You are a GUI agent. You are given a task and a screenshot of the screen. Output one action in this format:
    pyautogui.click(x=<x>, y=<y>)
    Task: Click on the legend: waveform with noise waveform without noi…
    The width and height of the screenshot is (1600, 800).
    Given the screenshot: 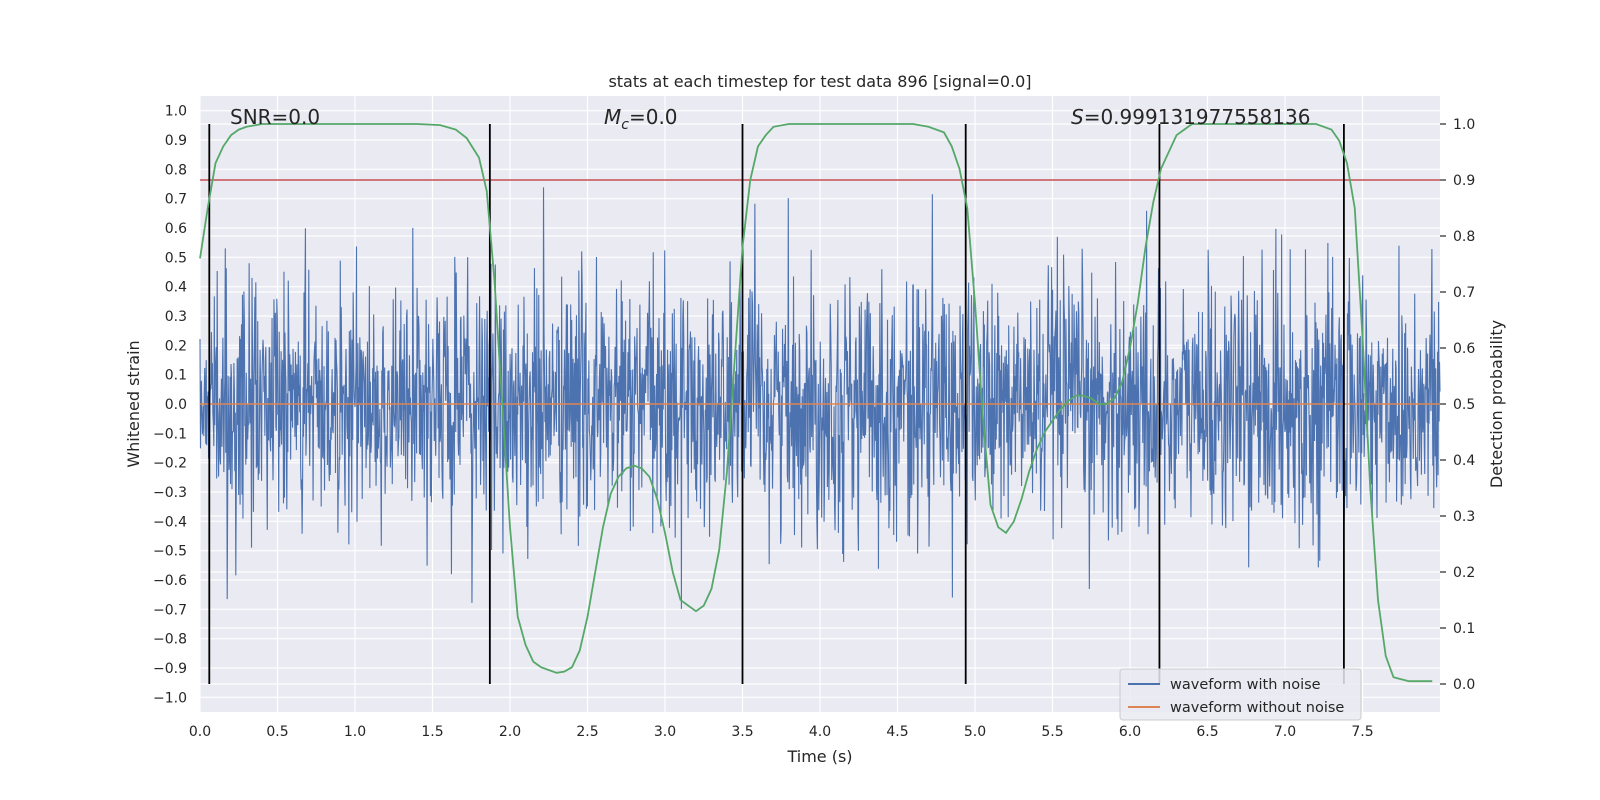 What is the action you would take?
    pyautogui.click(x=1240, y=694)
    